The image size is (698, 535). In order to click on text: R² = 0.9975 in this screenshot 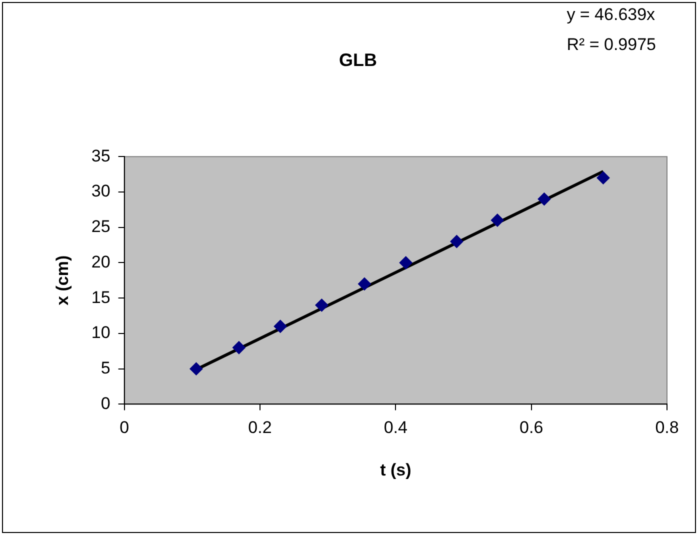, I will do `click(611, 45)`.